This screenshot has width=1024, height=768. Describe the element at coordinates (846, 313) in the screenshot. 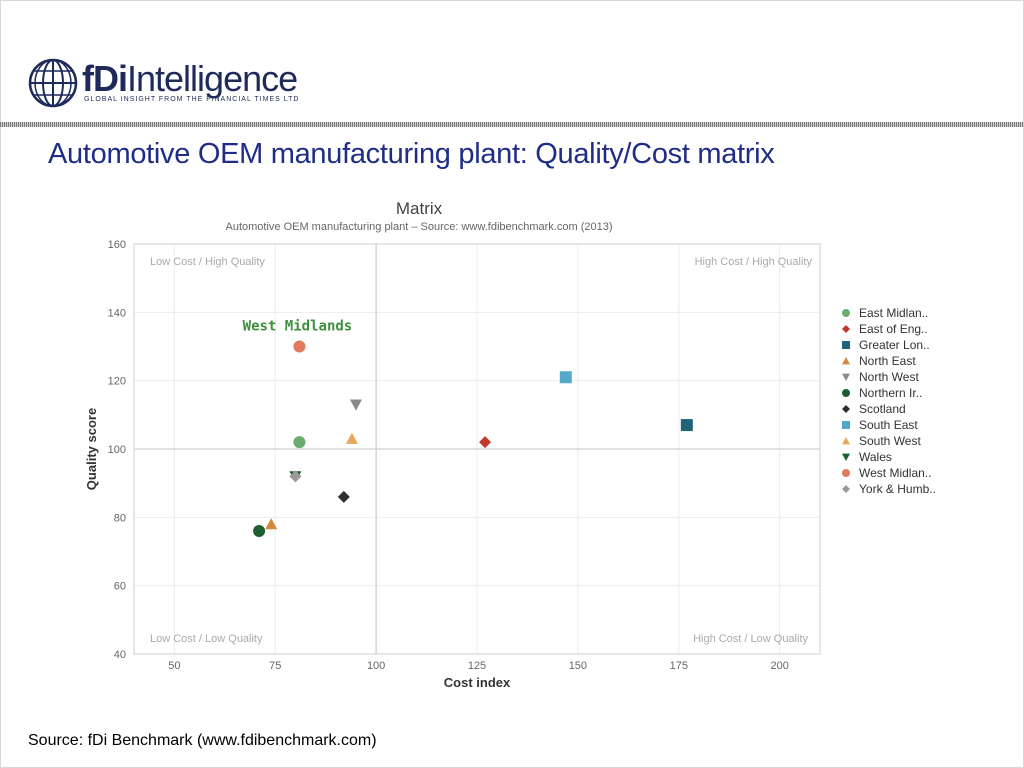

I see `legend-marker-east-midlan` at that location.